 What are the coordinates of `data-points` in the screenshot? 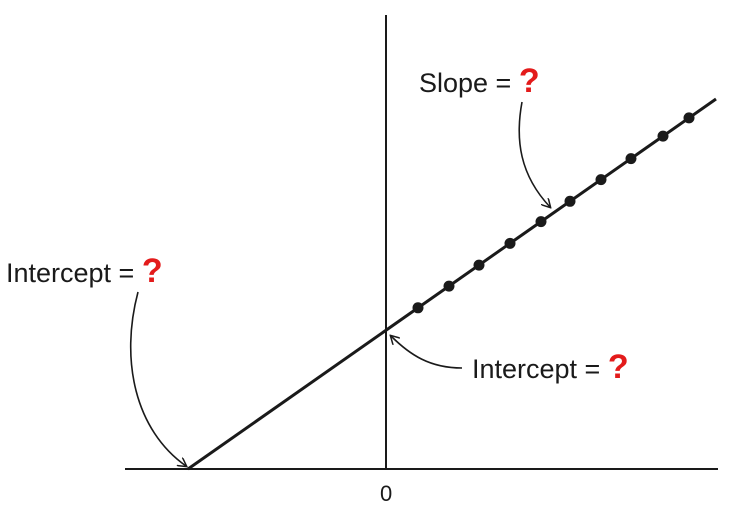 It's located at (553, 213).